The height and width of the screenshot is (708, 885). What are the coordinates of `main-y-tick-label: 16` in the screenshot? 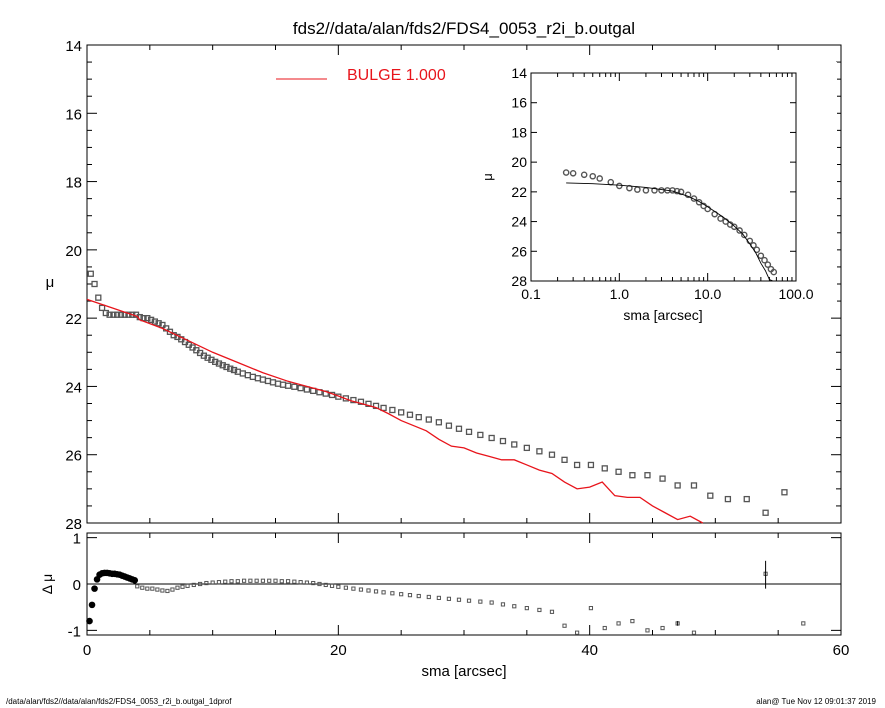 It's located at (73, 114).